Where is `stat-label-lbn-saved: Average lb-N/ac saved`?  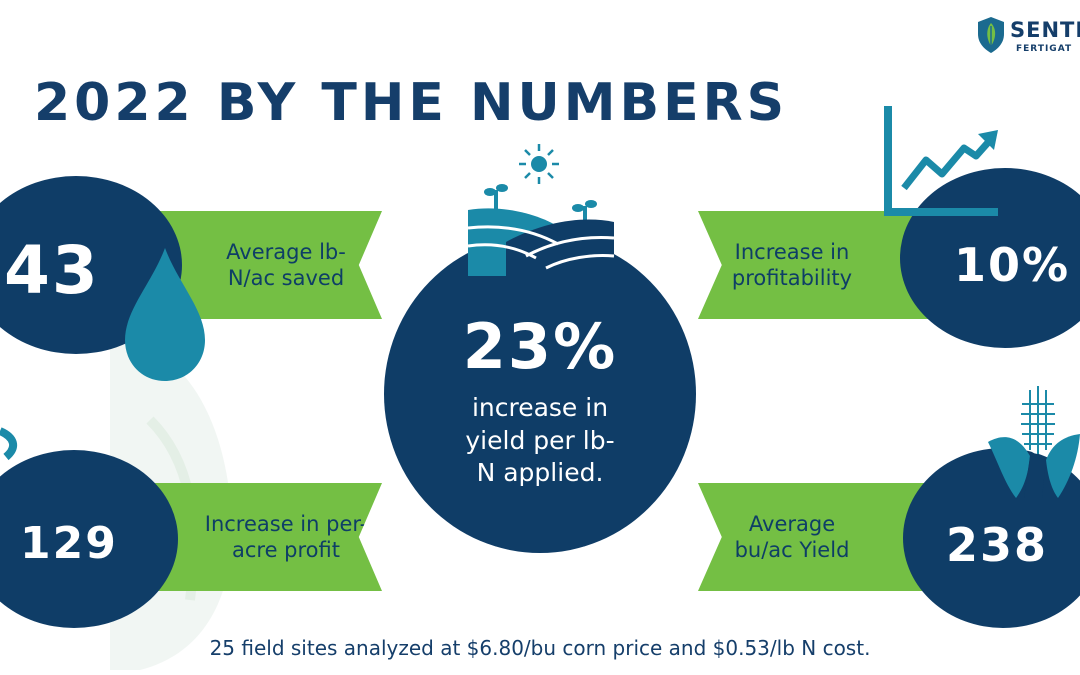
stat-label-lbn-saved: Average lb-N/ac saved is located at coordinates (286, 264).